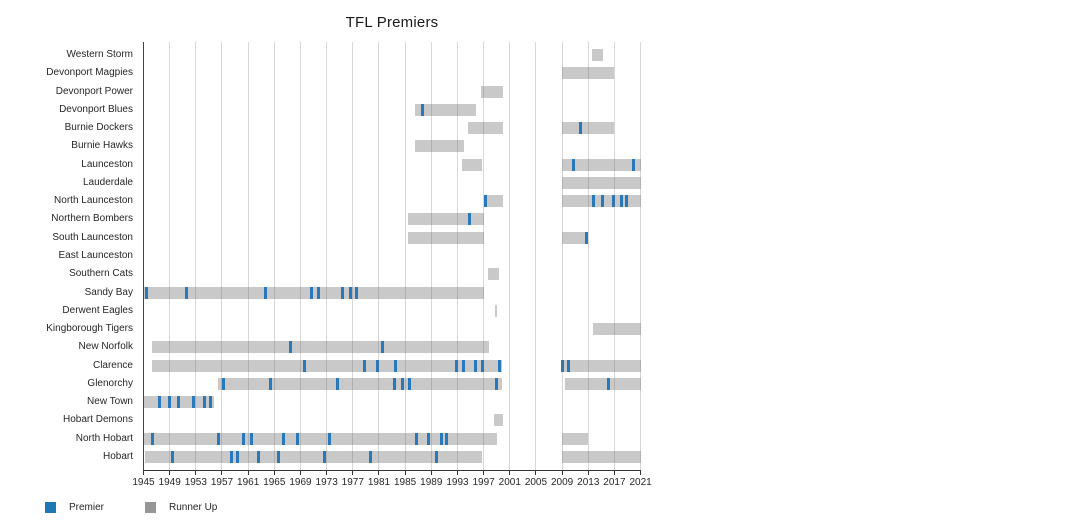 The height and width of the screenshot is (520, 1070). I want to click on x-tick-label: 1977, so click(352, 482).